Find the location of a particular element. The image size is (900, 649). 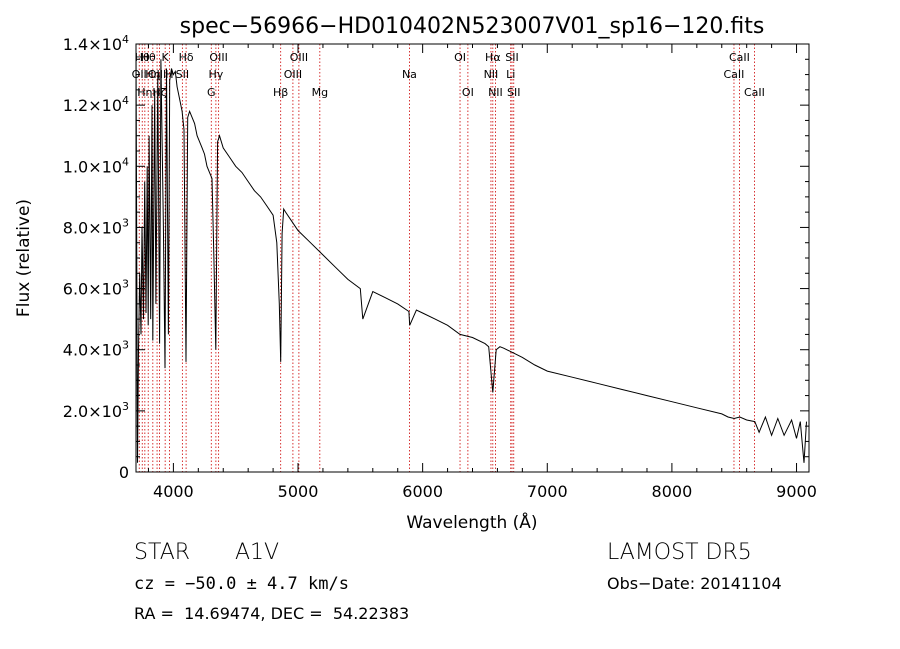

object-class: STAR is located at coordinates (162, 552).